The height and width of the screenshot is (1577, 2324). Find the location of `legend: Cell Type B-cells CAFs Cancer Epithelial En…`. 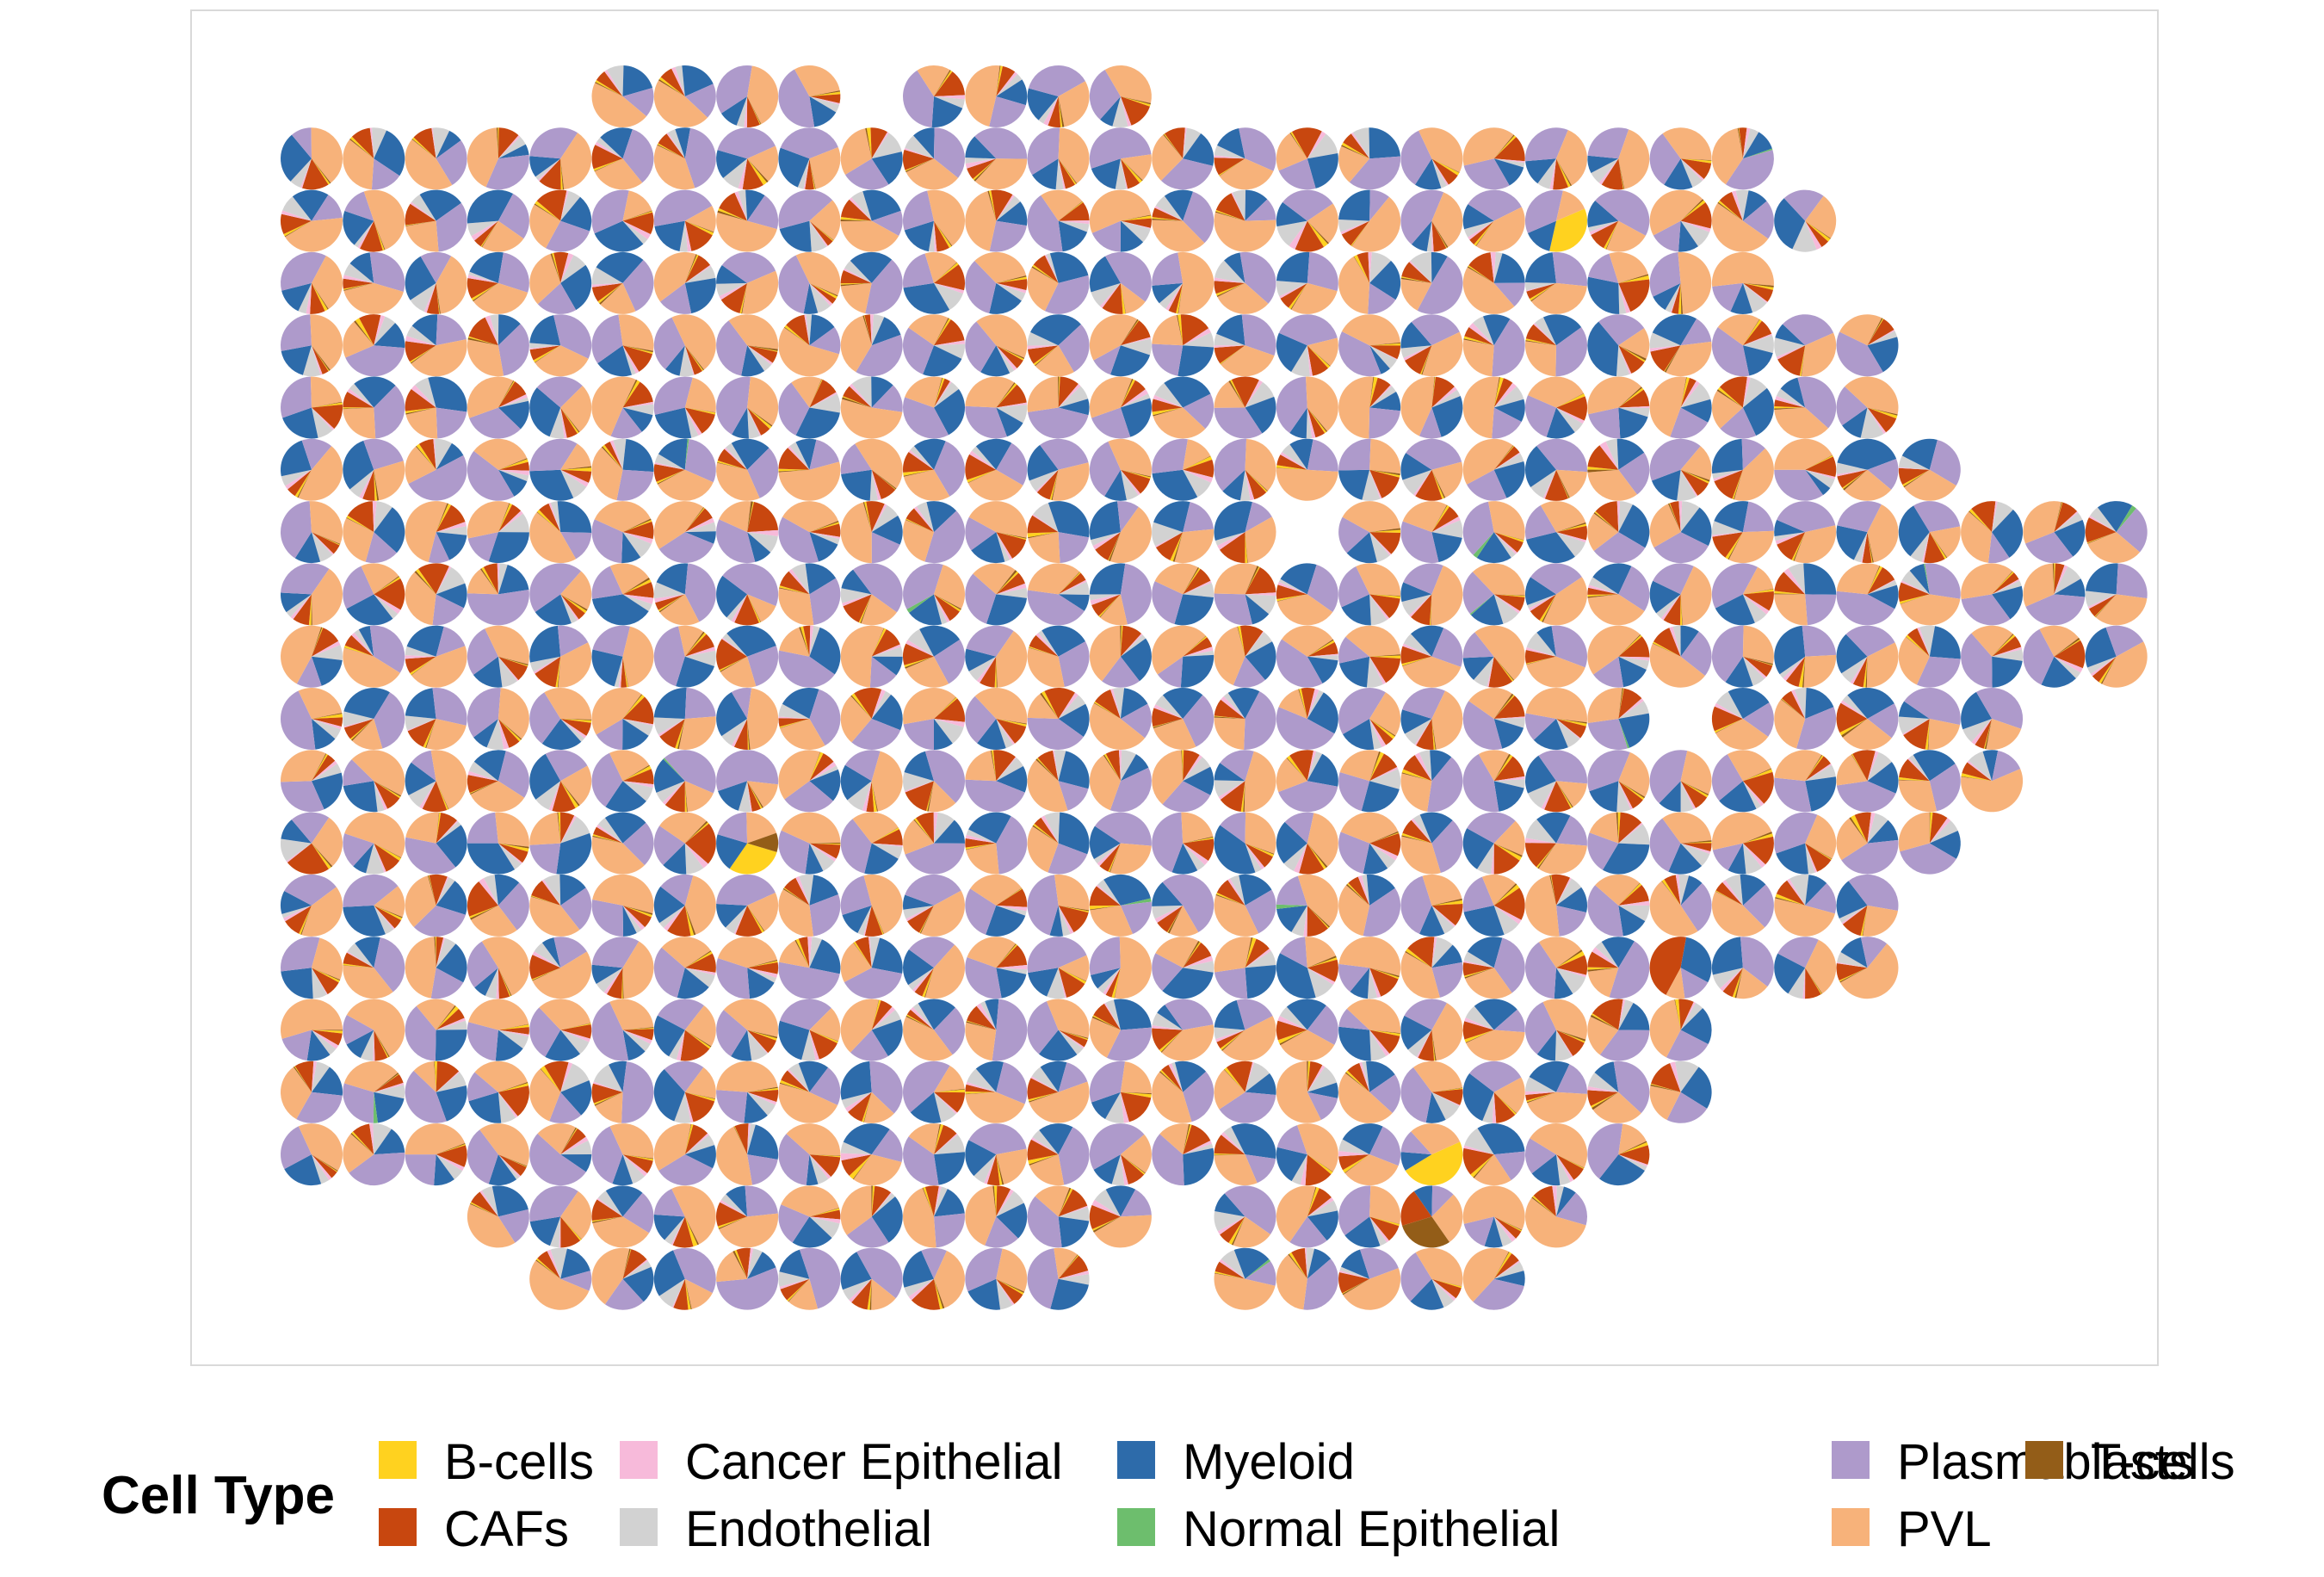

legend: Cell Type B-cells CAFs Cancer Epithelial En… is located at coordinates (1162, 1493).